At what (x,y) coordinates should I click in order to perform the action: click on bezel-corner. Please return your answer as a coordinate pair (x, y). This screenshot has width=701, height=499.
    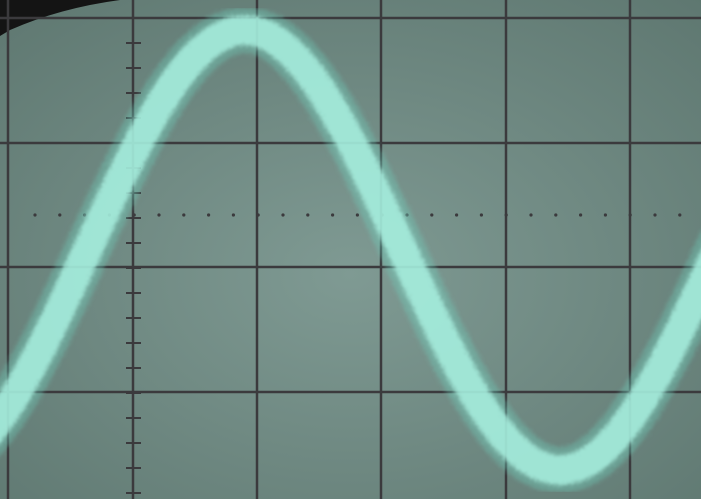
    Looking at the image, I should click on (60, 18).